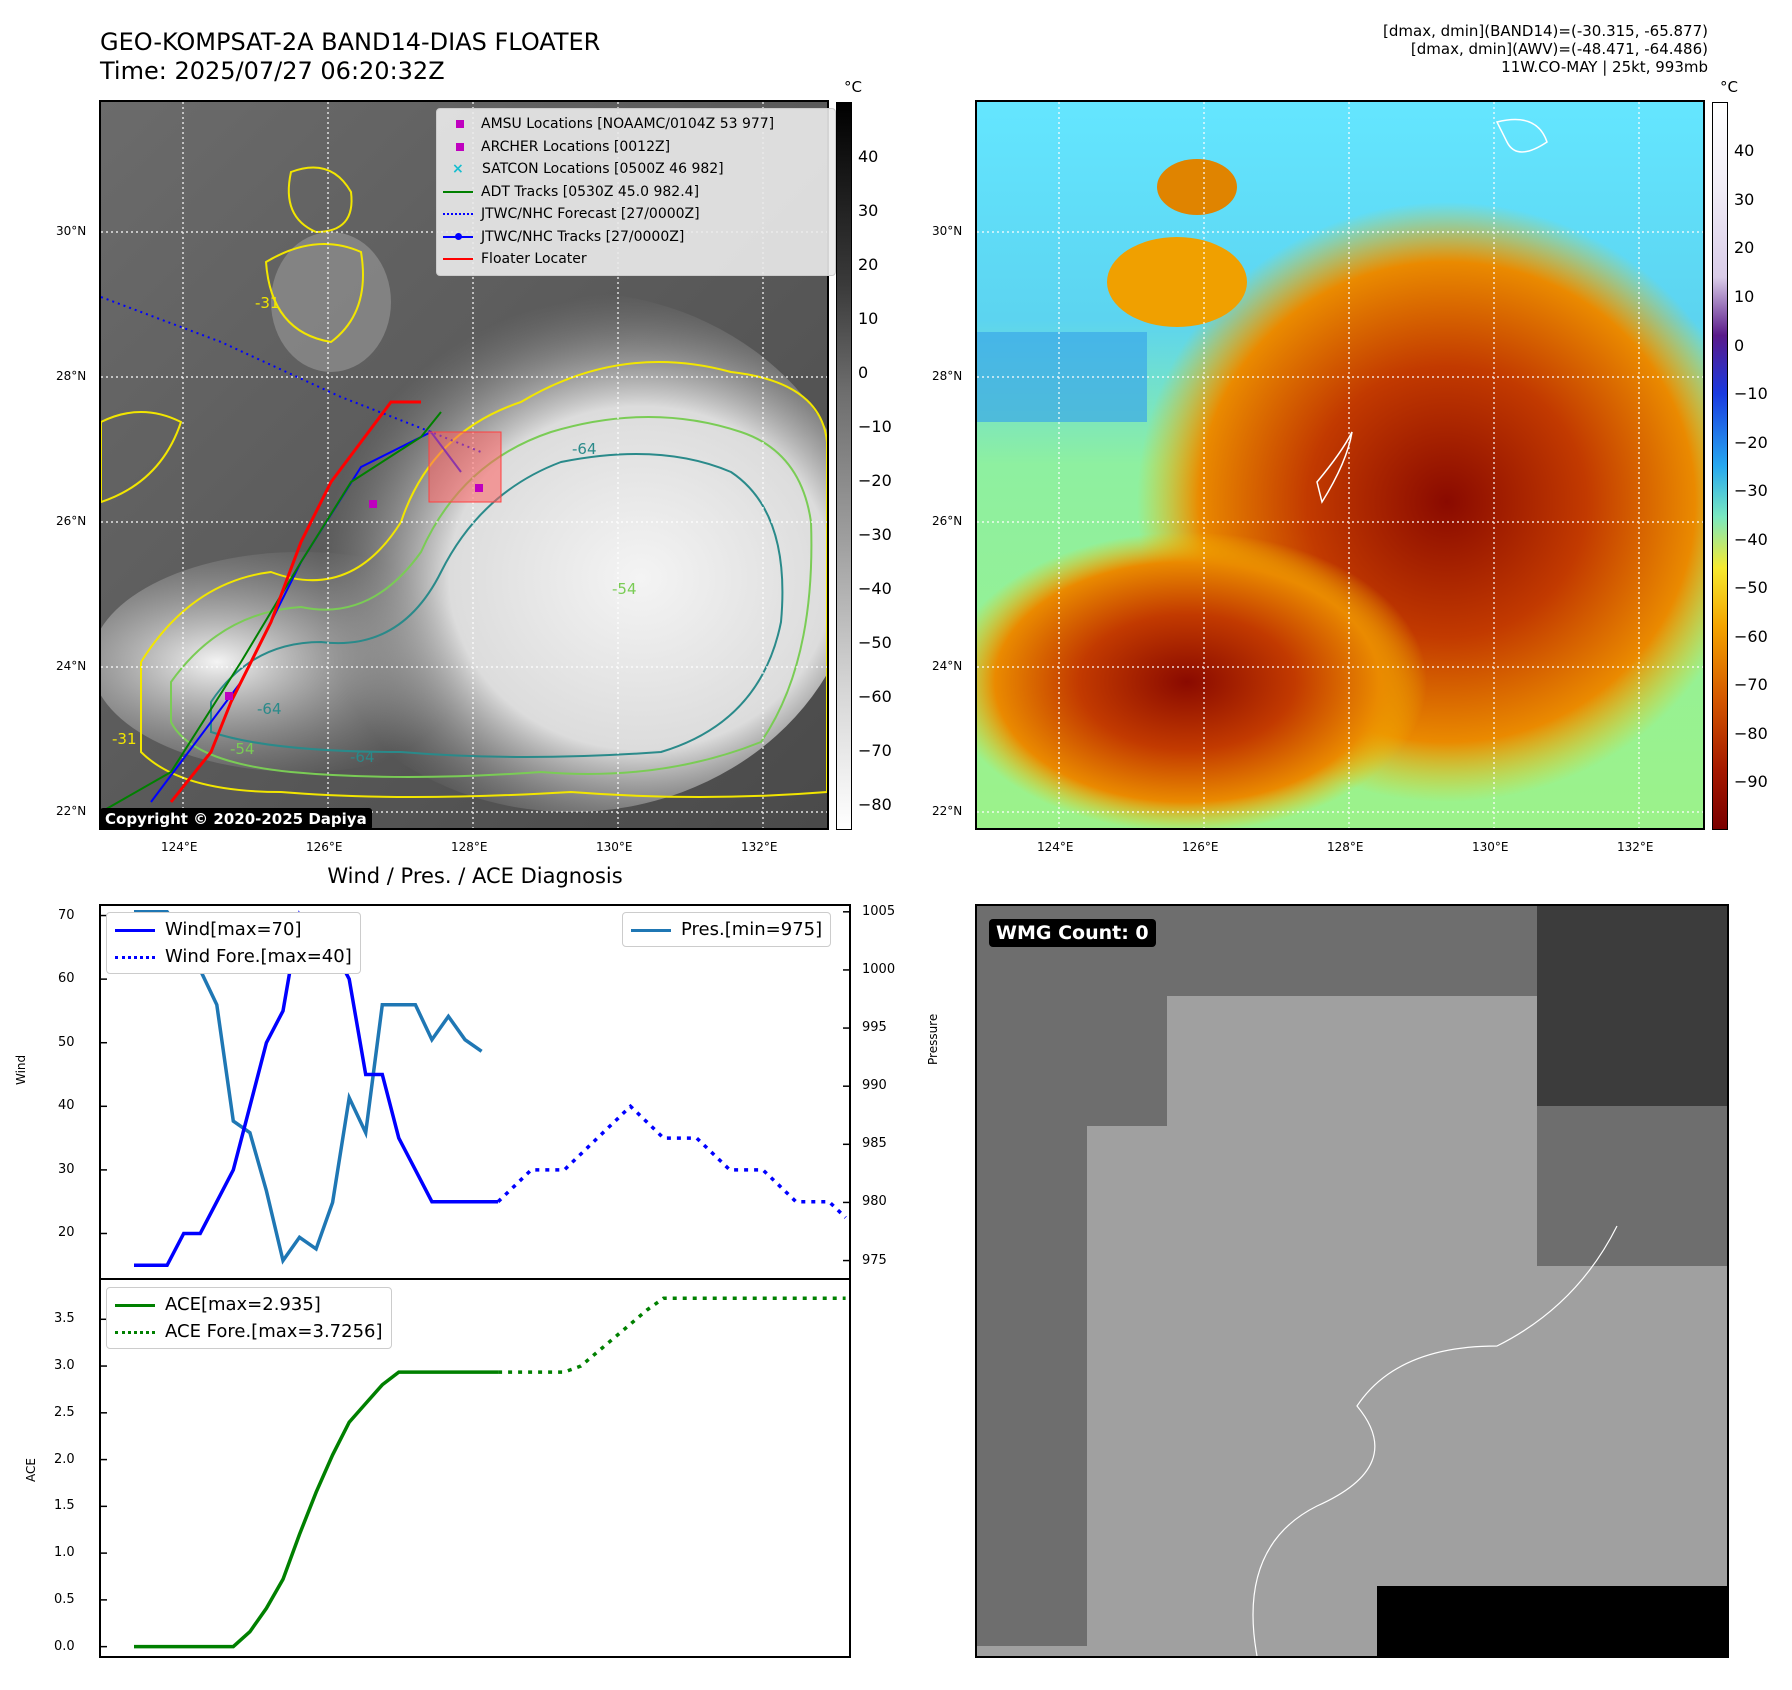 Image resolution: width=1792 pixels, height=1690 pixels. I want to click on wmg-region-black1, so click(1552, 1621).